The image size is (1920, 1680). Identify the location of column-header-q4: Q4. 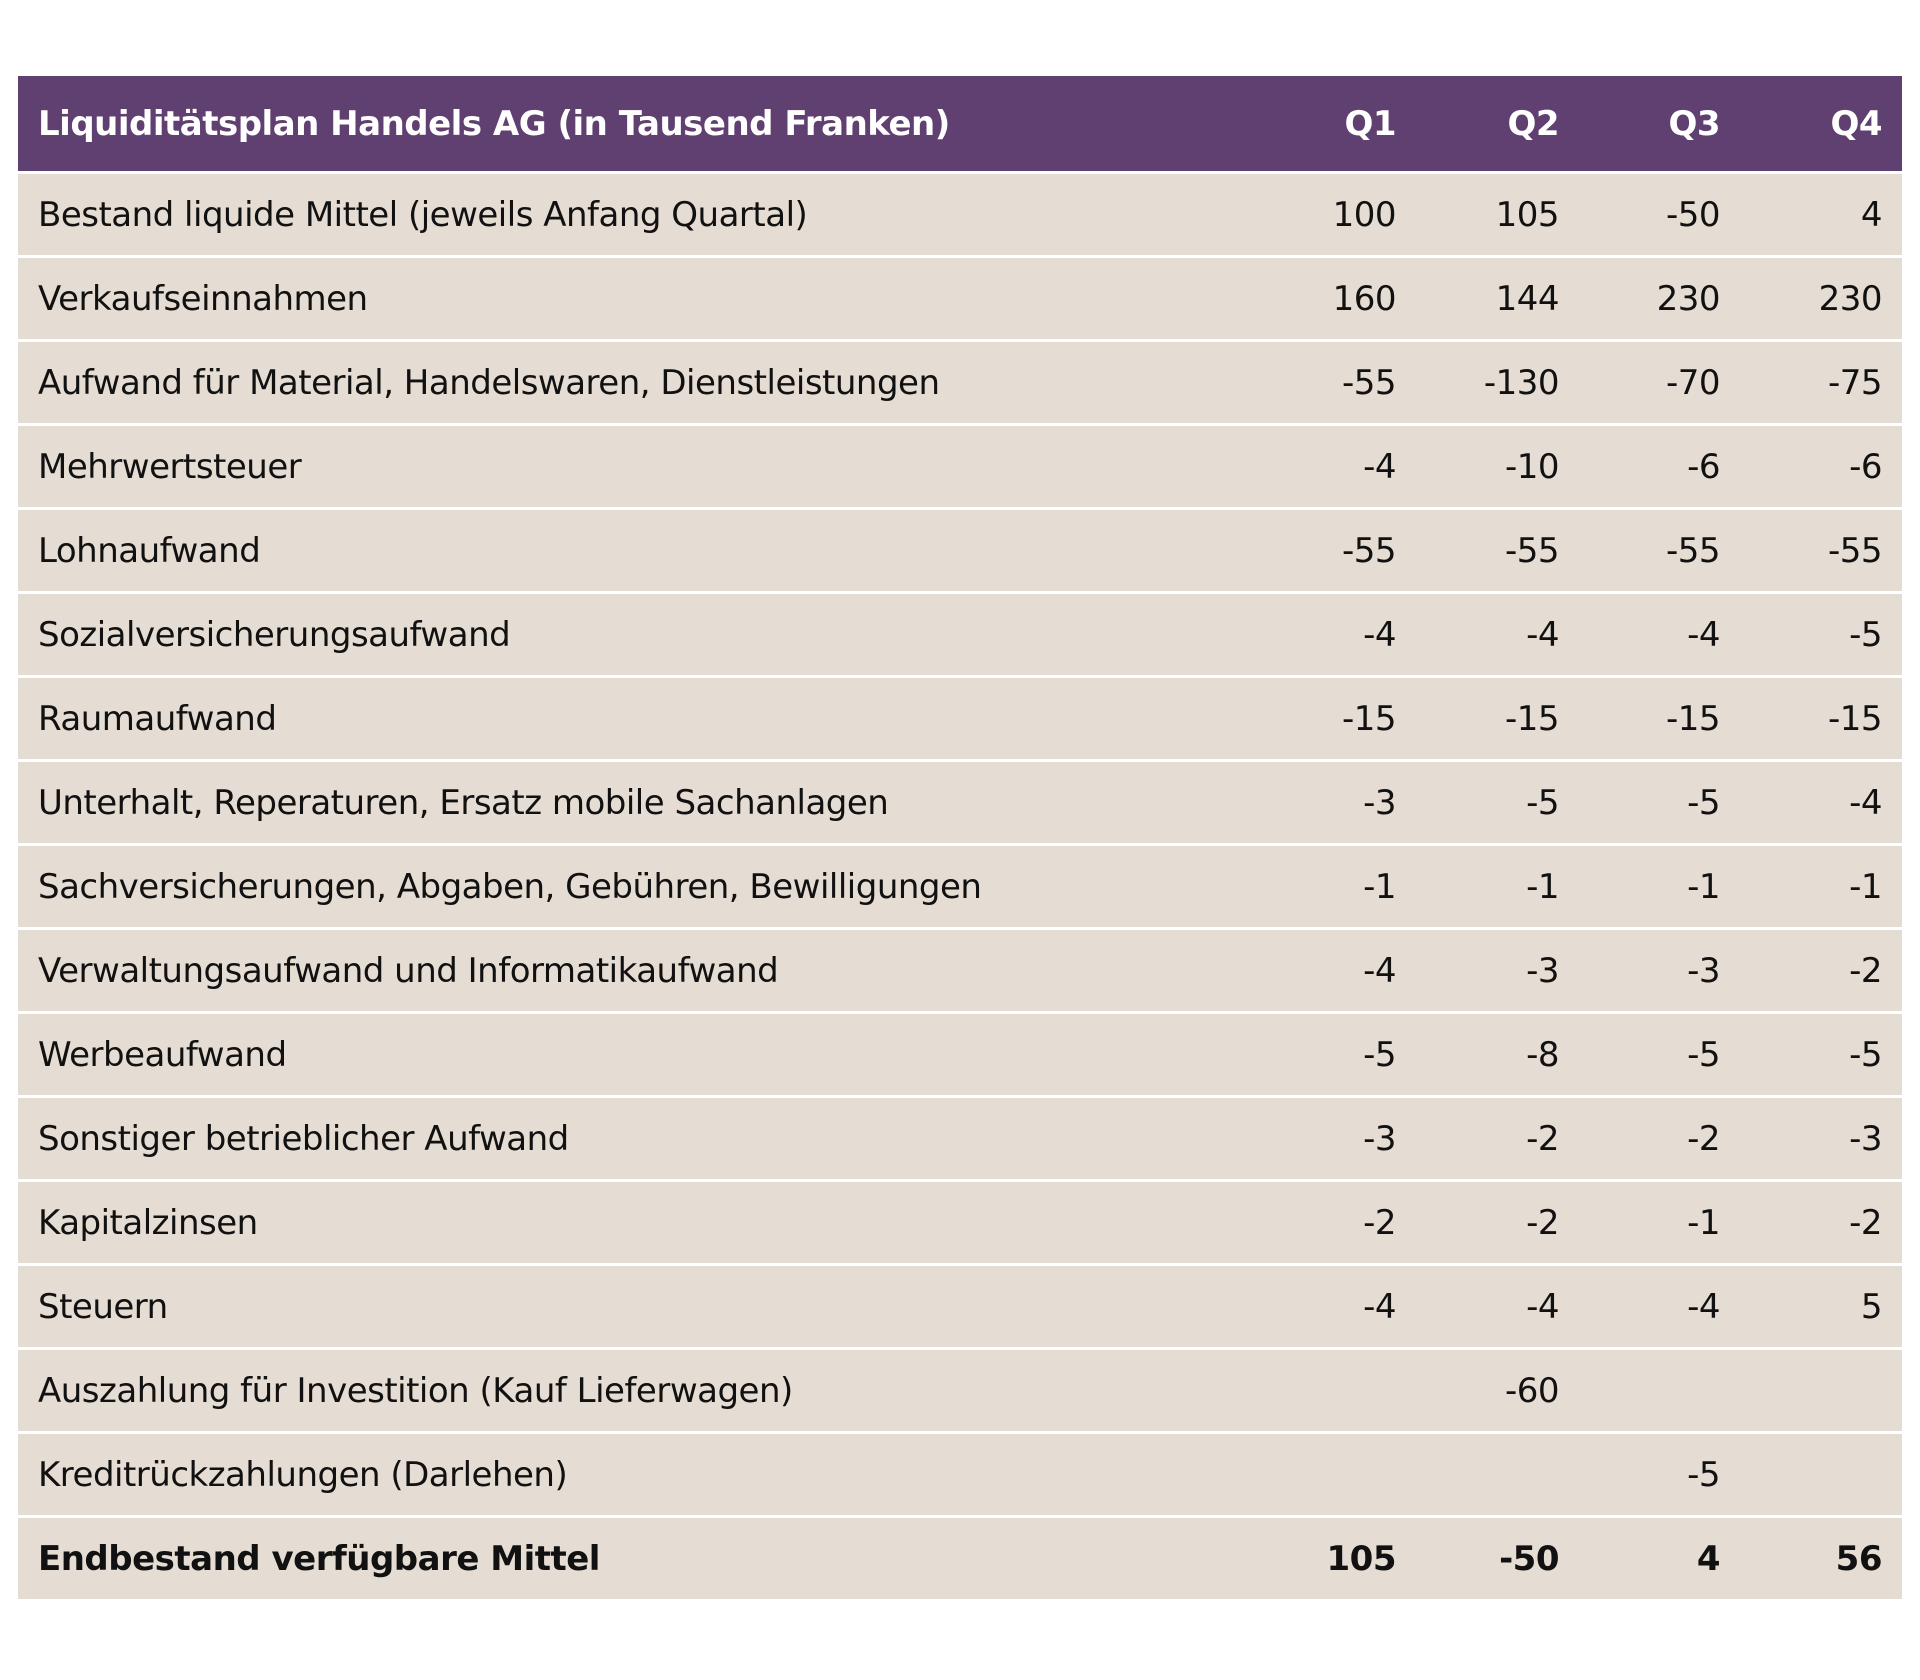
(1856, 123).